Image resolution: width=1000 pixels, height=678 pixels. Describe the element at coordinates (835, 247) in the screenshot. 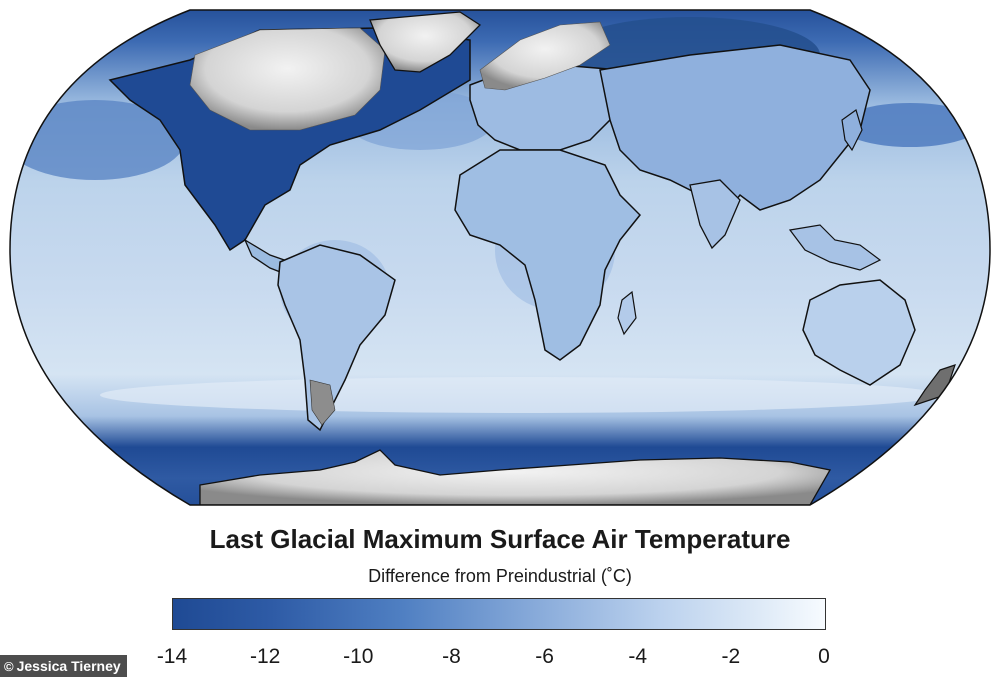

I see `southeast-asia-islands` at that location.